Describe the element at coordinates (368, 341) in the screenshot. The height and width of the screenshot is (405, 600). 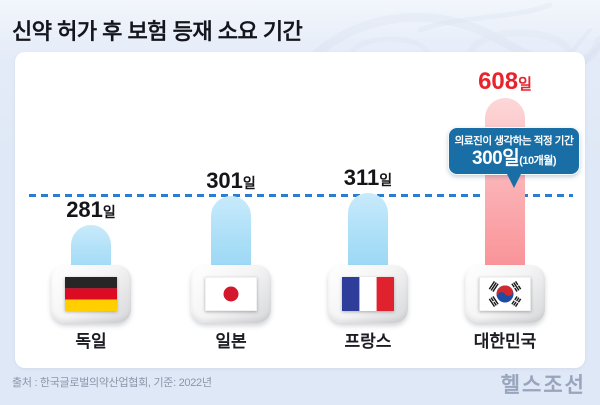
I see `country-label-france: 프랑스` at that location.